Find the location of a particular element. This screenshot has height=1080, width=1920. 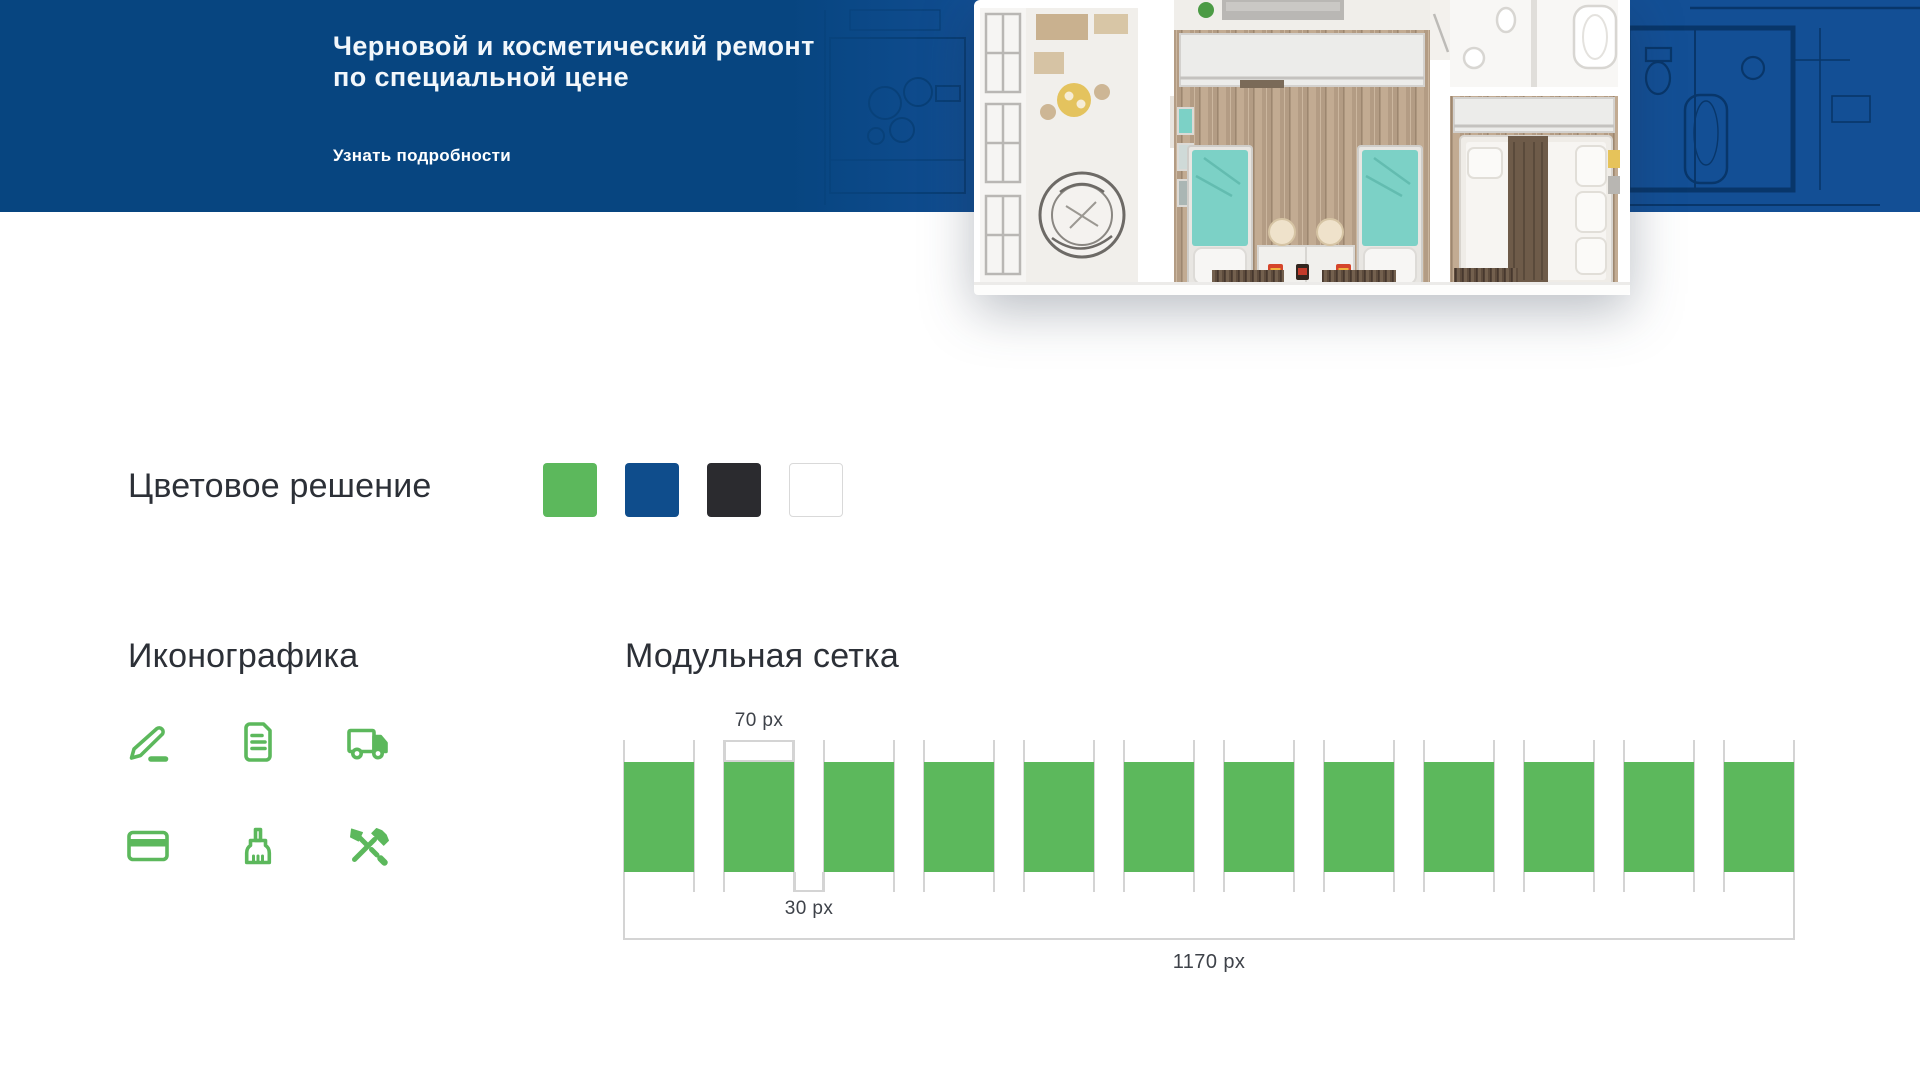

total-width-bracket is located at coordinates (1209, 939).